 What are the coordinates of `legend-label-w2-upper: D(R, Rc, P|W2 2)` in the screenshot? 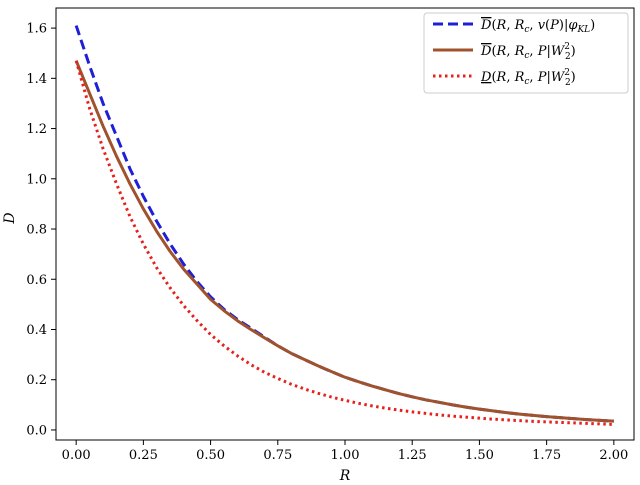 It's located at (528, 52).